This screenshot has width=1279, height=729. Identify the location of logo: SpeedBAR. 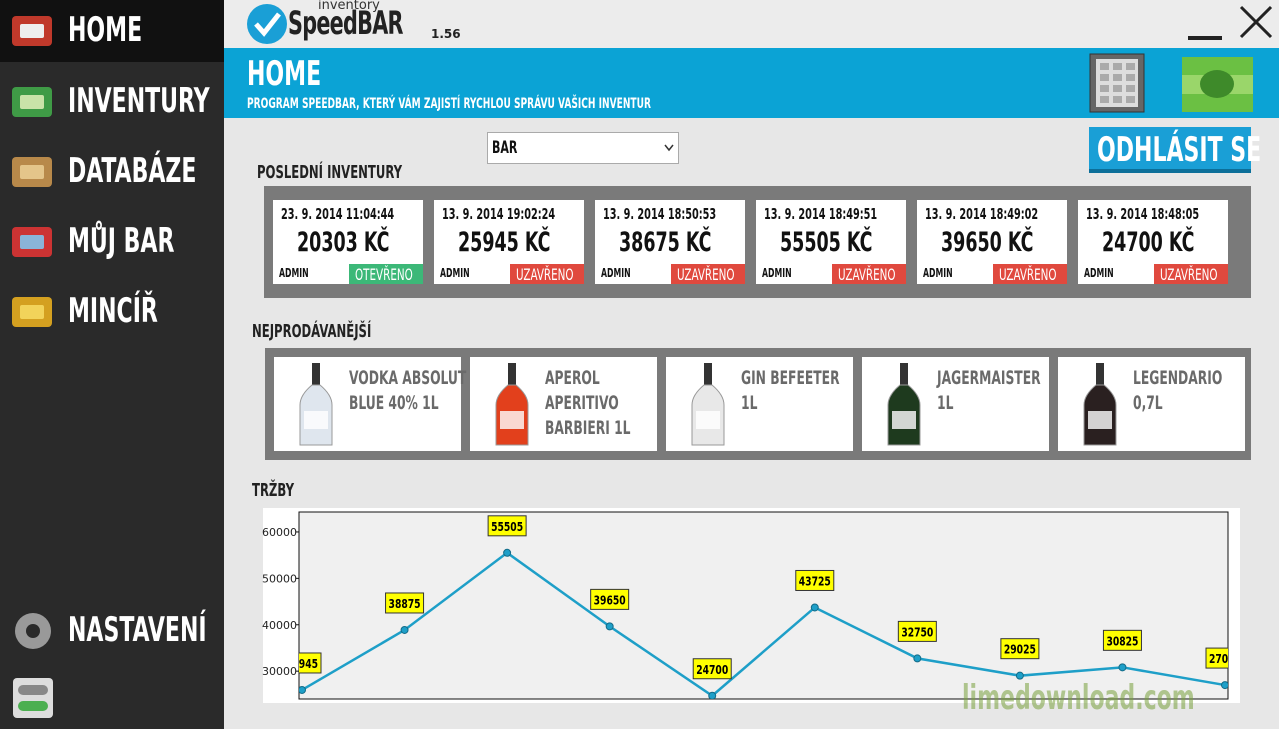
(345, 23).